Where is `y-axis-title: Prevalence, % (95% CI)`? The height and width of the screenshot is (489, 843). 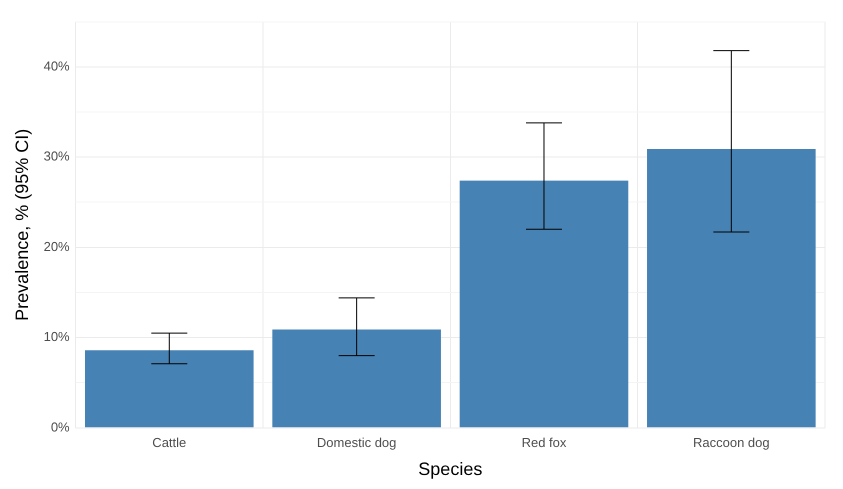 y-axis-title: Prevalence, % (95% CI) is located at coordinates (22, 224).